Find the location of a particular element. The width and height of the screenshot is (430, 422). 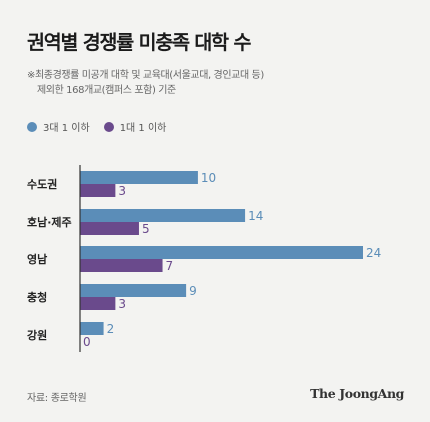

legend-label-series-1: 3대 1 이하 is located at coordinates (66, 128).